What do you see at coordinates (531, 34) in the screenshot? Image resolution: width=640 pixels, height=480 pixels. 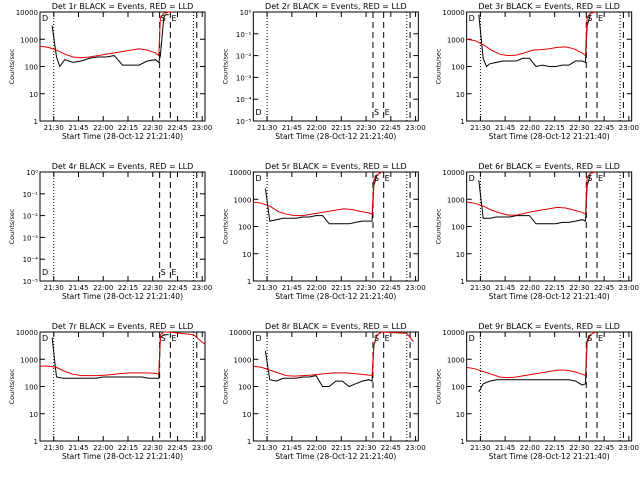 I see `lld-series-line` at bounding box center [531, 34].